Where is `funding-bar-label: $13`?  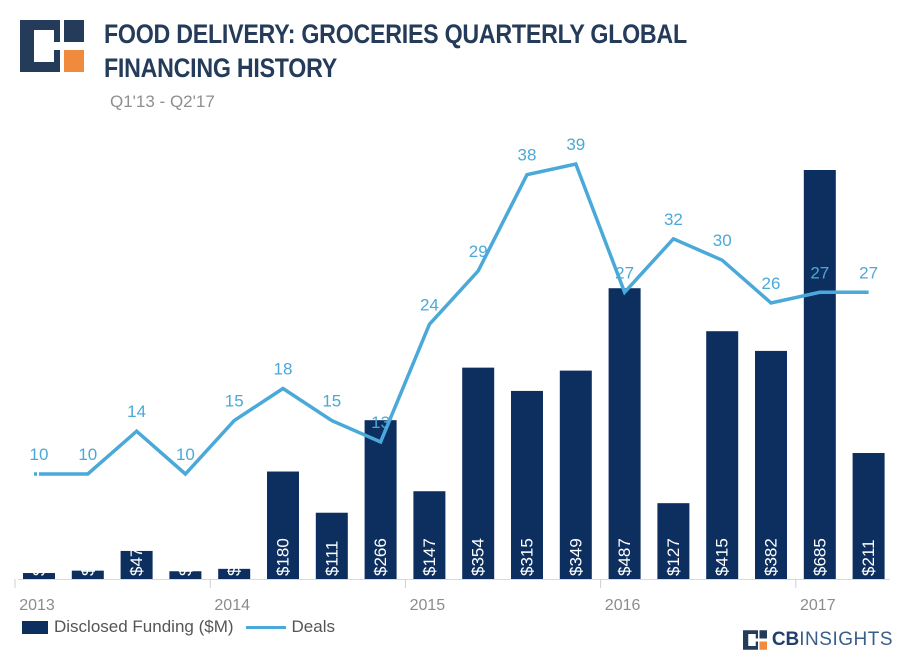 funding-bar-label: $13 is located at coordinates (185, 562).